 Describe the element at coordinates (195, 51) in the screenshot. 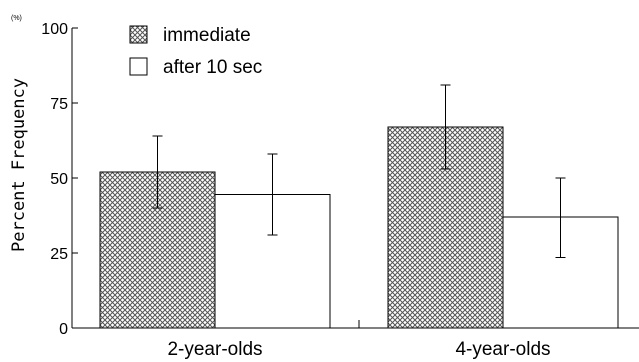

I see `legend: immediate after 10 sec` at that location.